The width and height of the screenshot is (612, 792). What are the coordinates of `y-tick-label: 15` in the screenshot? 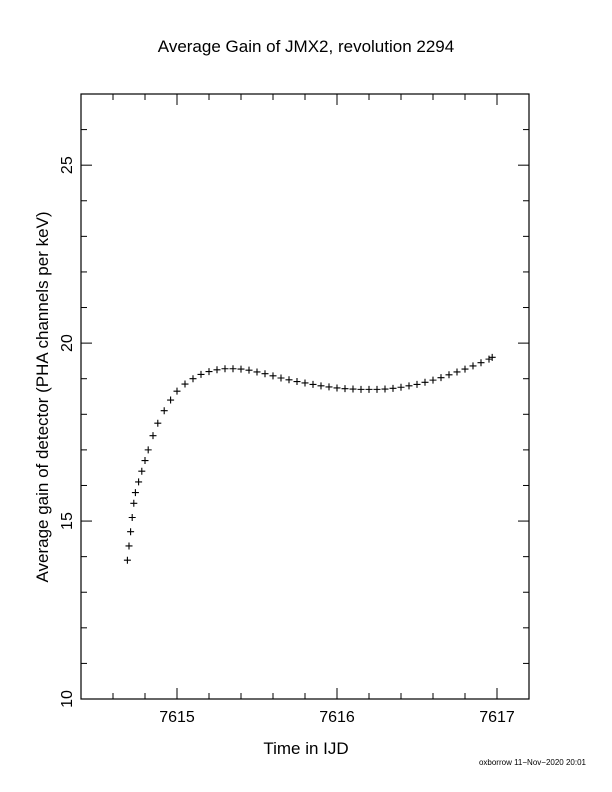 It's located at (67, 521).